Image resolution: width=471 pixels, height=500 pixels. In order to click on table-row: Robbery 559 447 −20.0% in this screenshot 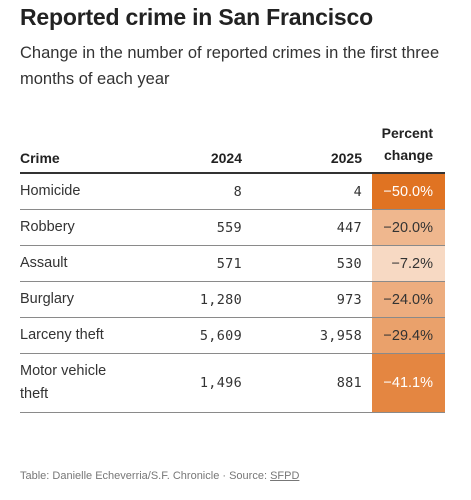, I will do `click(232, 227)`.